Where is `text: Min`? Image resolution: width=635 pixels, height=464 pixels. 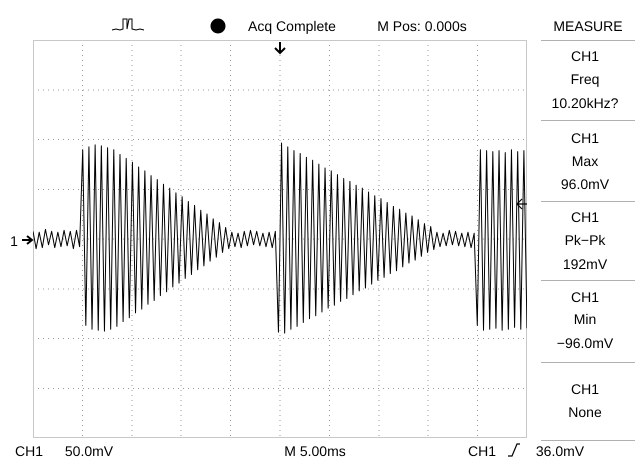 text: Min is located at coordinates (585, 319).